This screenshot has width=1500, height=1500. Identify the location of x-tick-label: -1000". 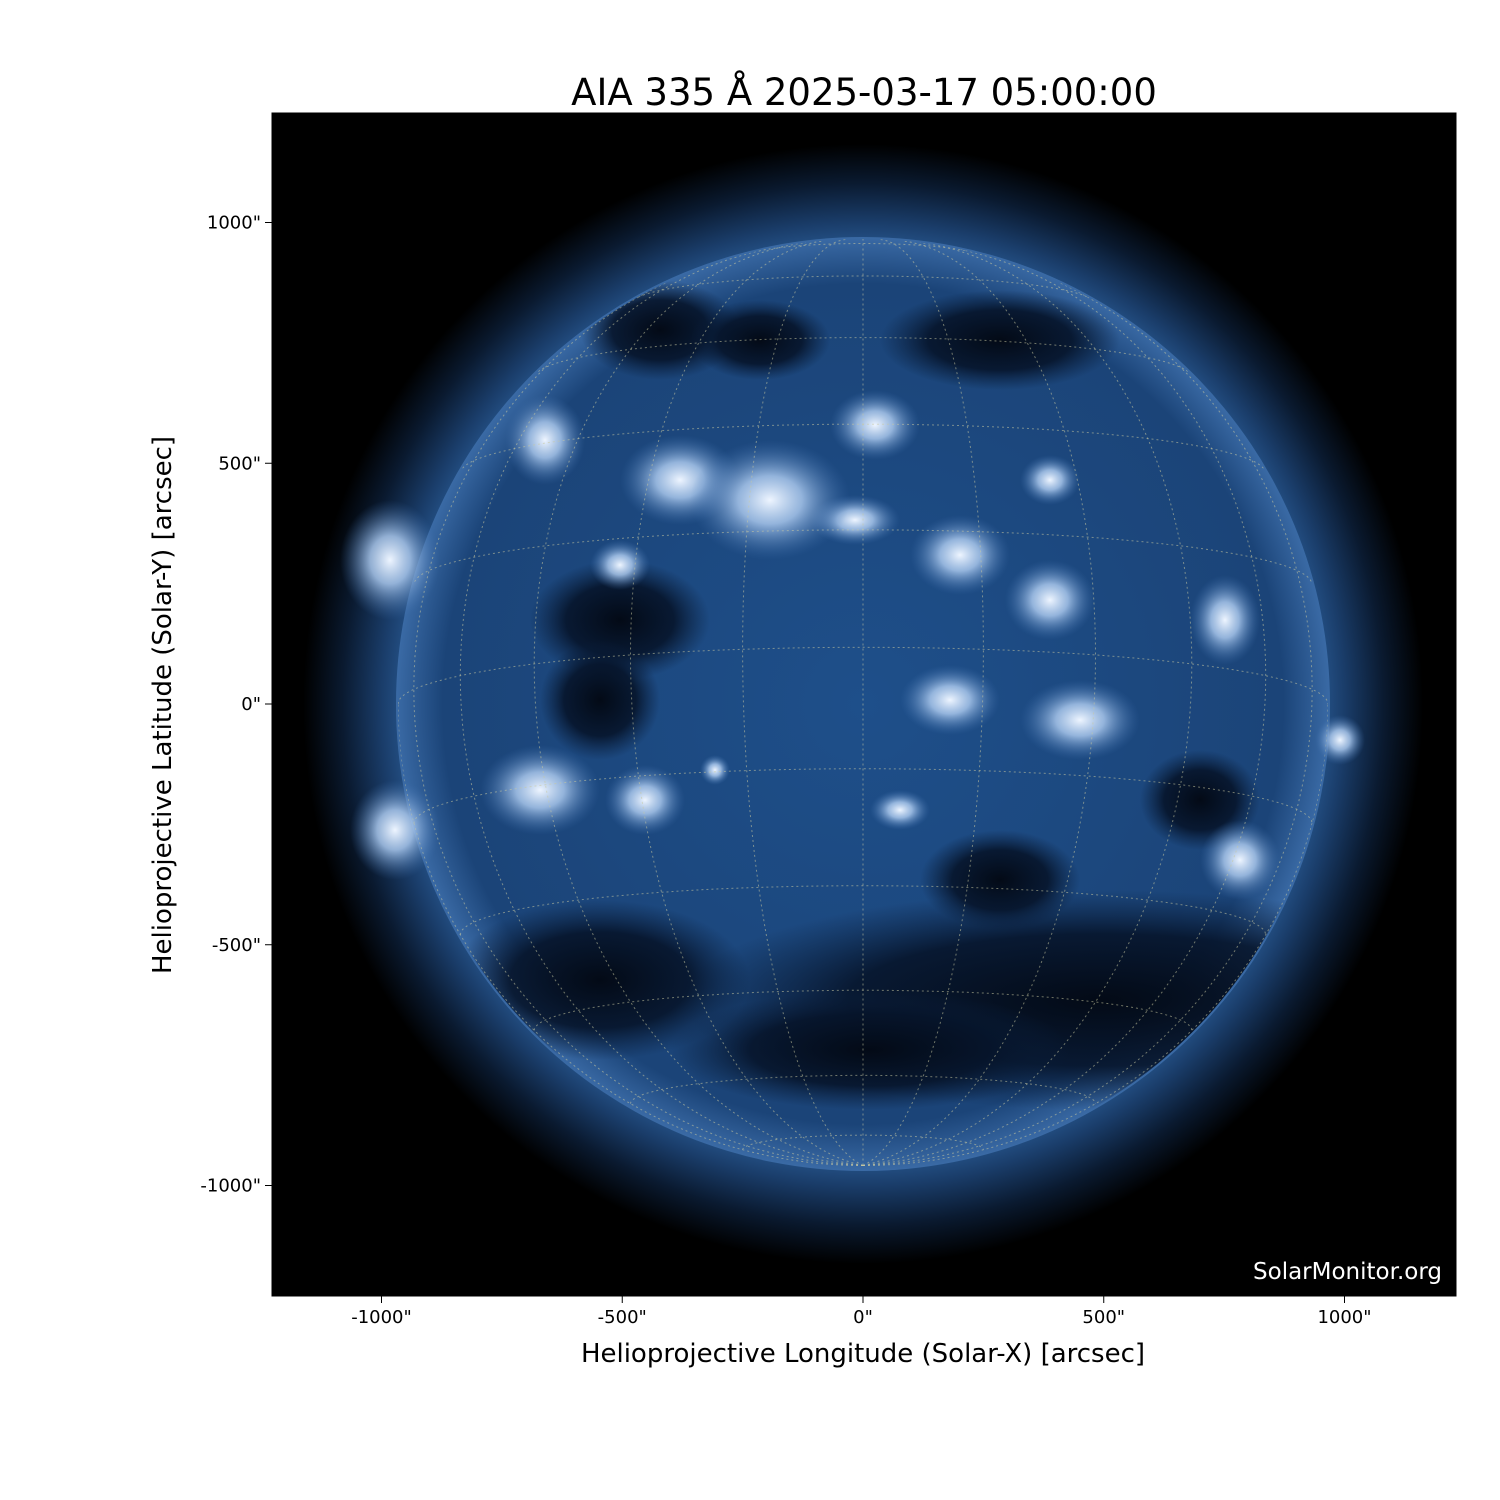
(381, 1317).